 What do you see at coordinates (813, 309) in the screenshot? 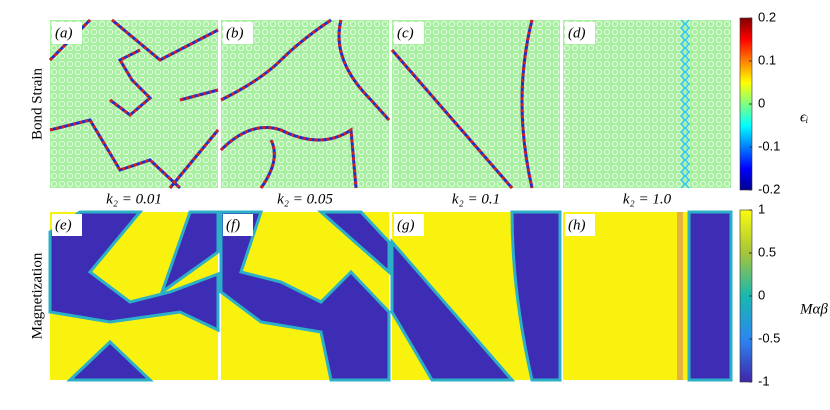
I see `colorbar-label: Mαβ` at bounding box center [813, 309].